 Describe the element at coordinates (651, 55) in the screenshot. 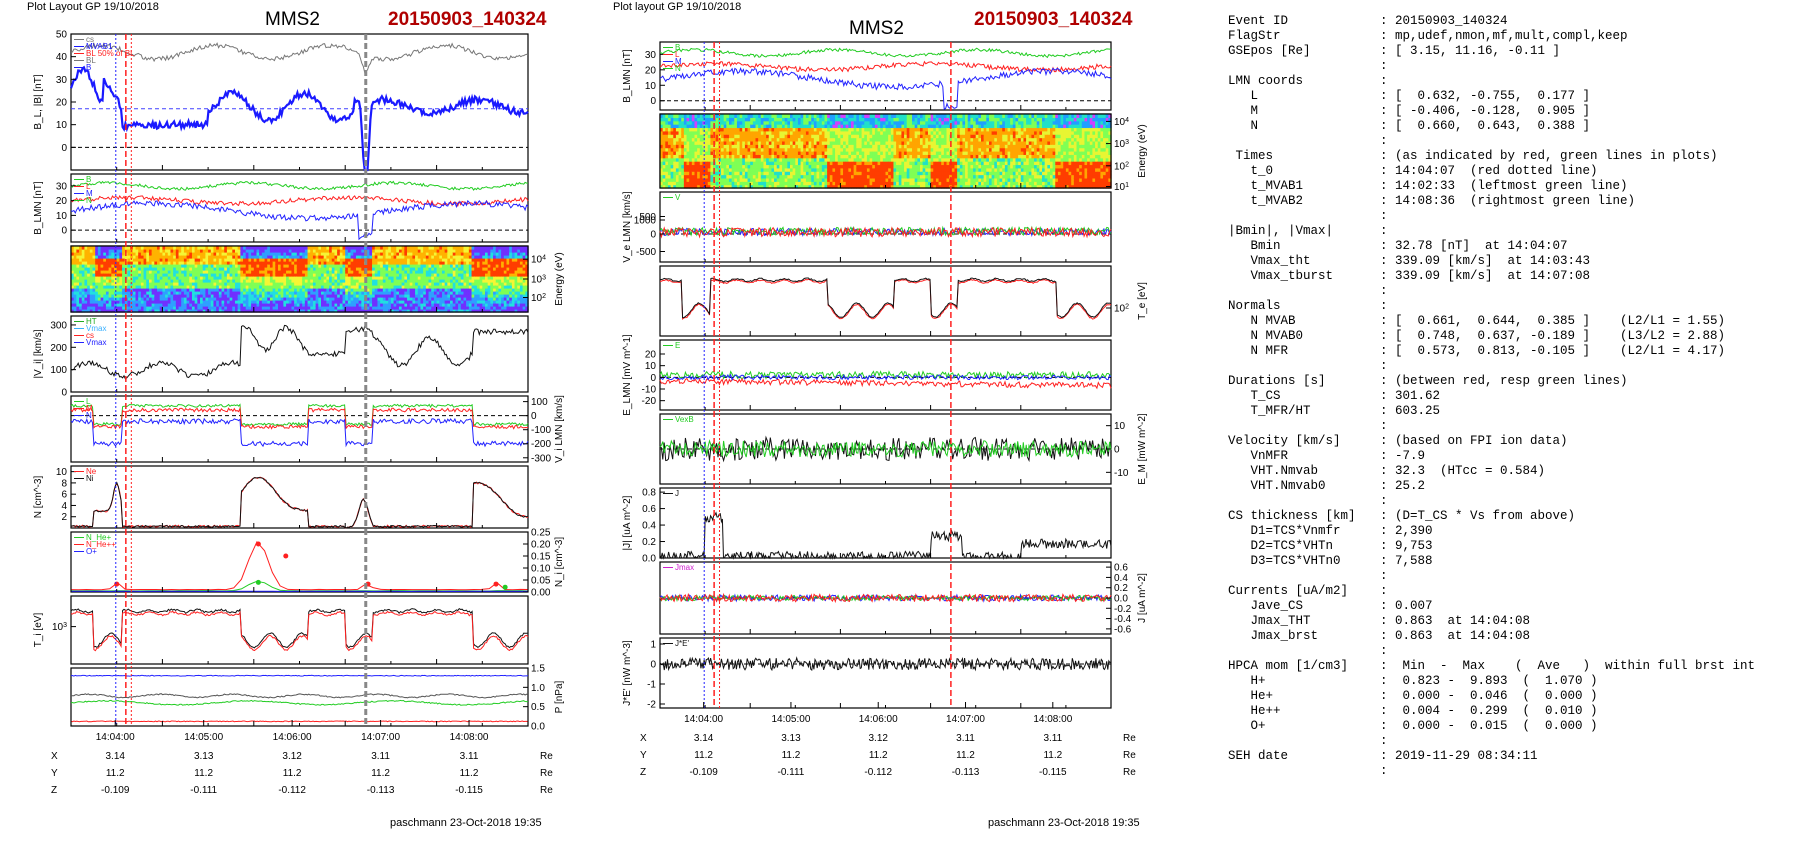

I see `y-tick-label: 30` at that location.